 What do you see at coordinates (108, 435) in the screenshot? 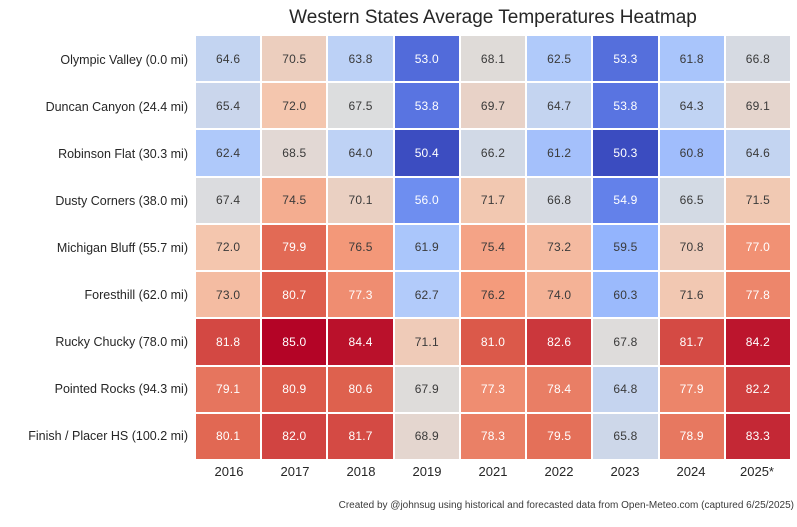
I see `row-label: Finish / Placer HS (100.2 mi)` at bounding box center [108, 435].